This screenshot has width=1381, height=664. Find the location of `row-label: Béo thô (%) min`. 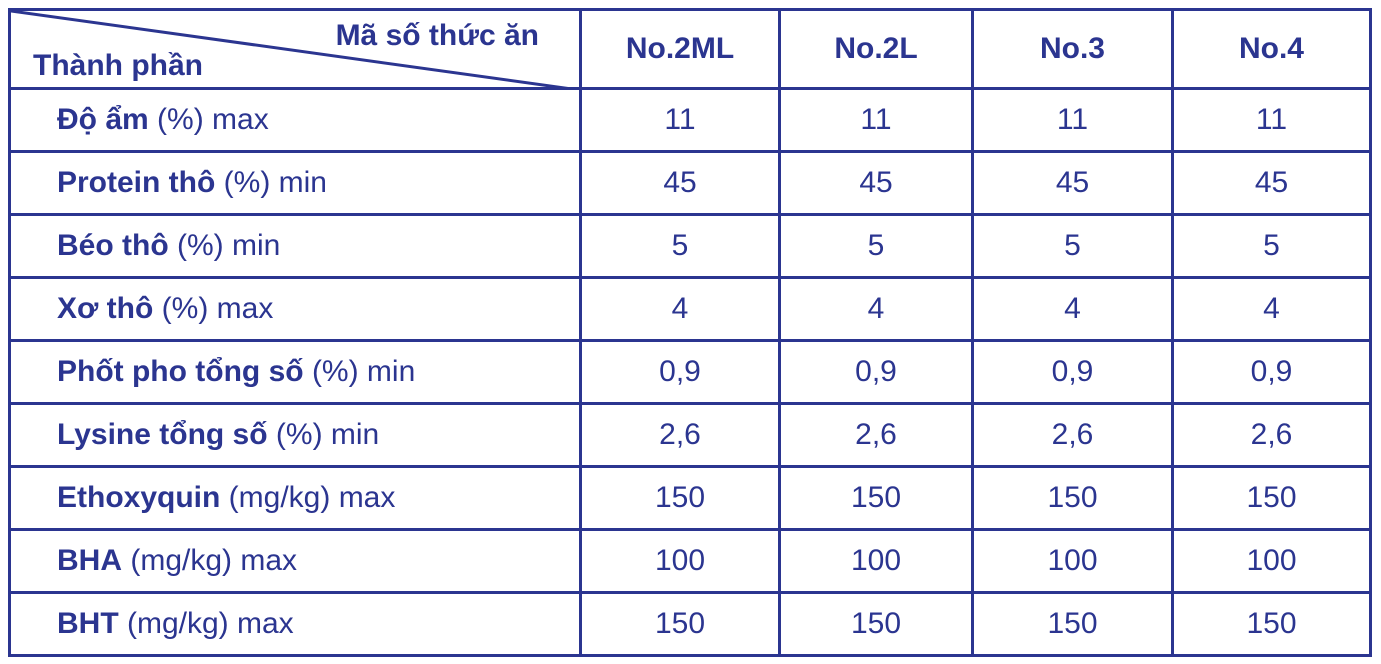

row-label: Béo thô (%) min is located at coordinates (295, 246).